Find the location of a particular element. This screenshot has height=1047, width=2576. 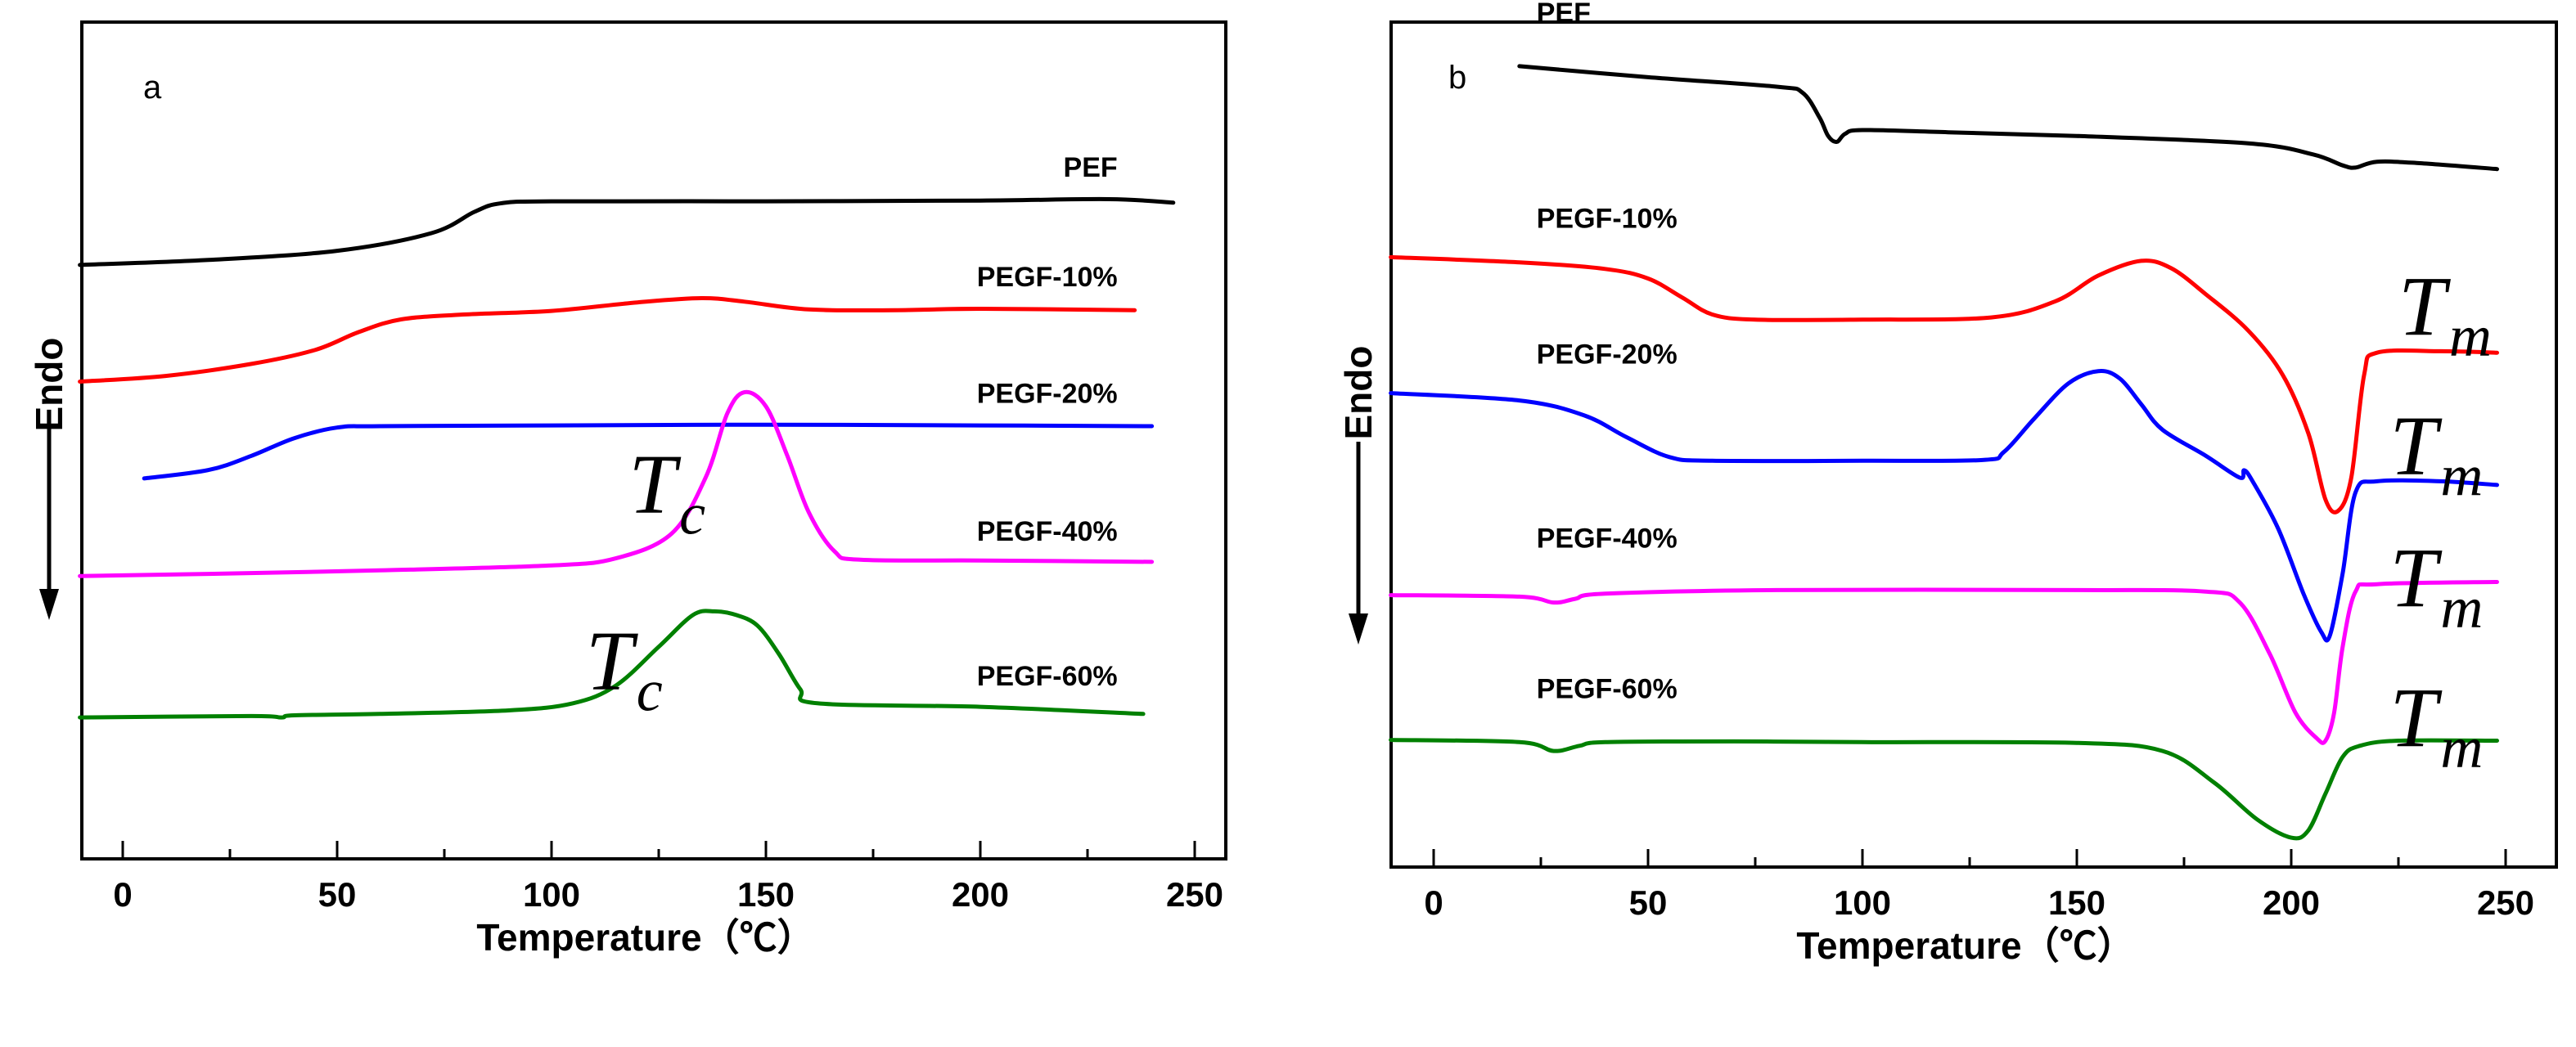

panel-letter: b is located at coordinates (1457, 78).